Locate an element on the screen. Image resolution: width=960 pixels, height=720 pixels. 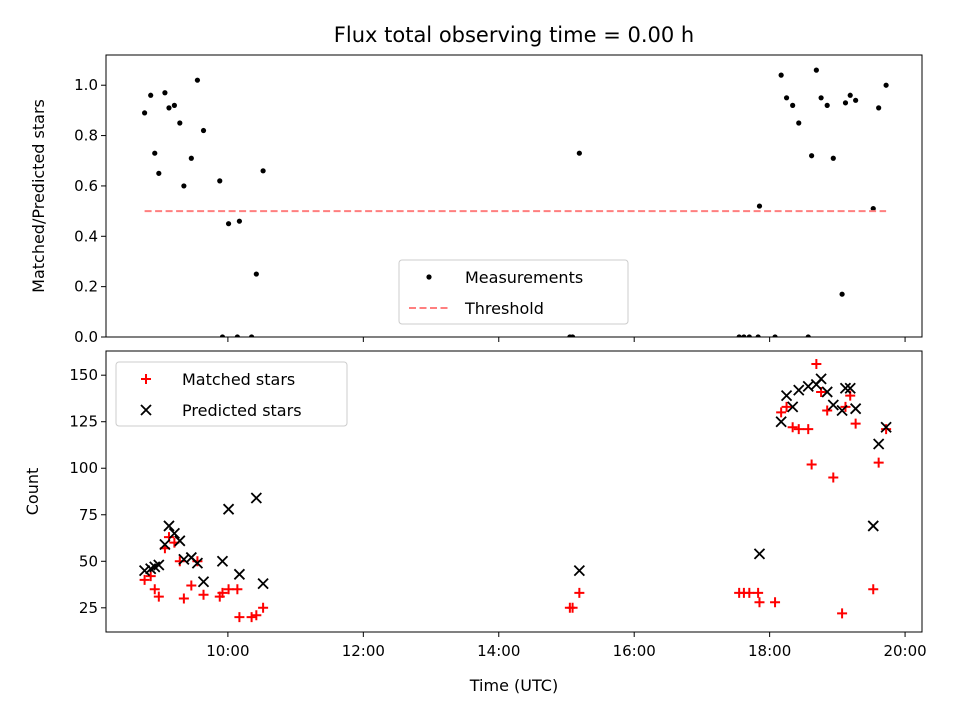
legend-marker is located at coordinates (146, 379).